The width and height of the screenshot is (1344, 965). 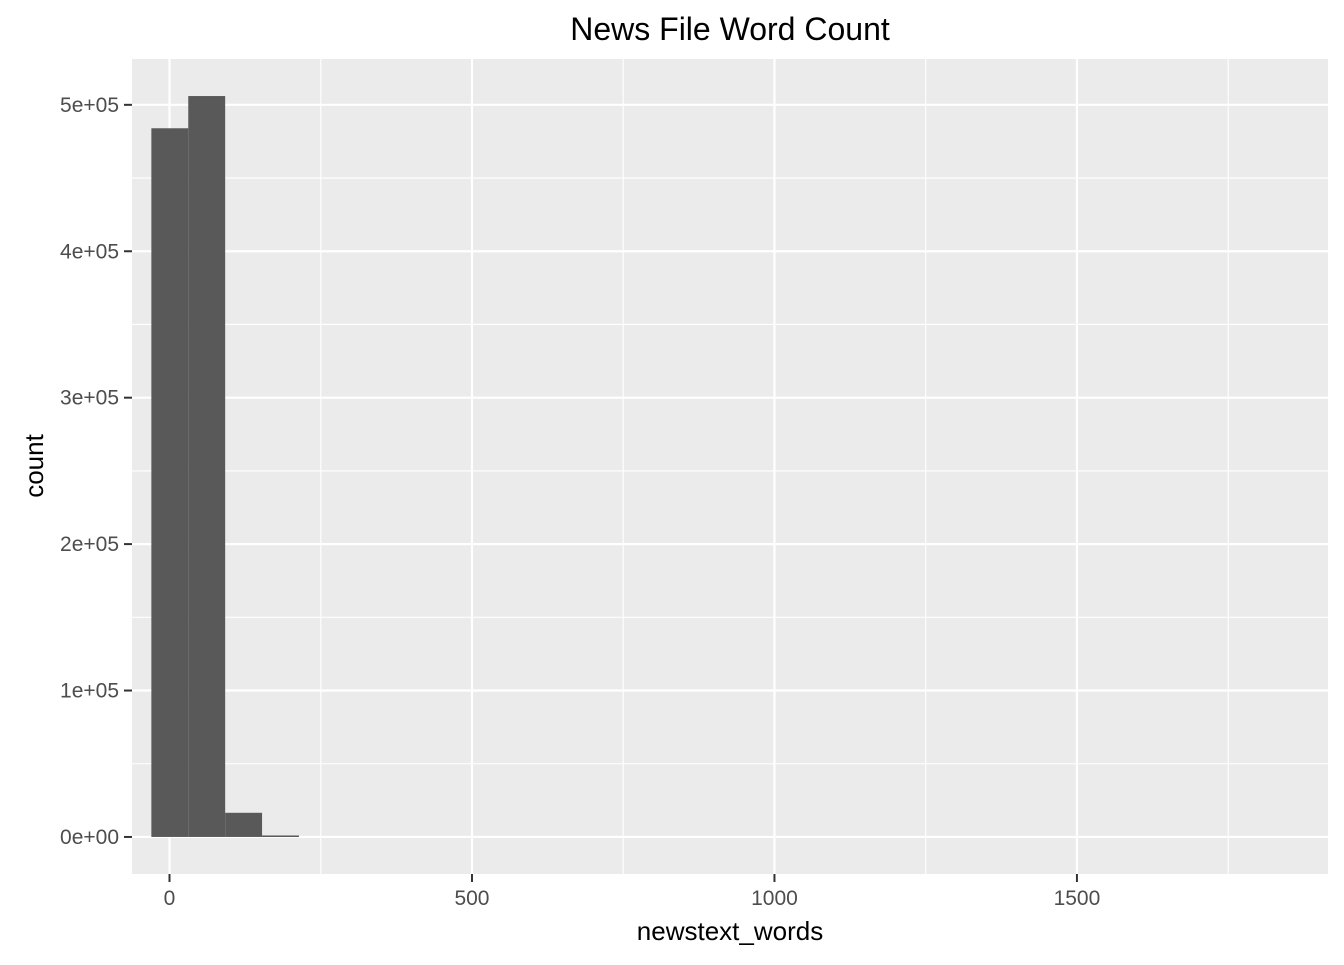 I want to click on chart-title: News File Word Count, so click(x=730, y=29).